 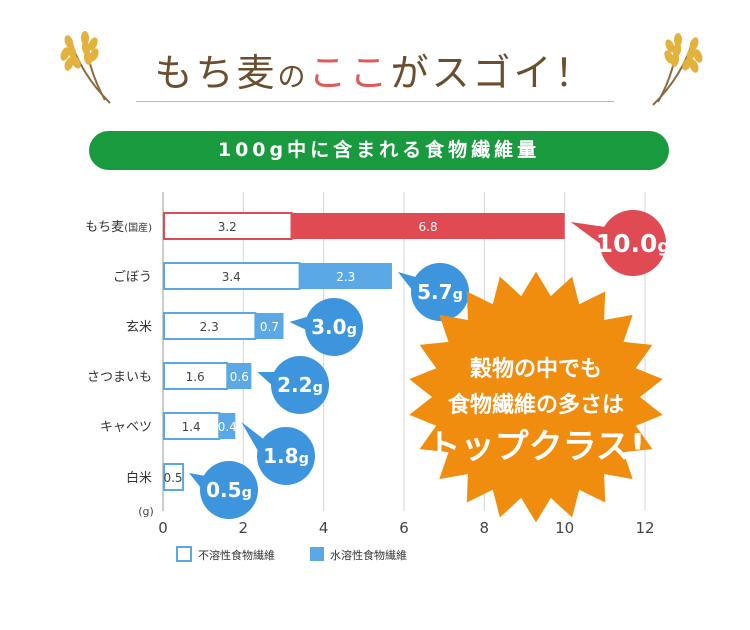 I want to click on burst-line-3: トップクラス!, so click(x=536, y=447).